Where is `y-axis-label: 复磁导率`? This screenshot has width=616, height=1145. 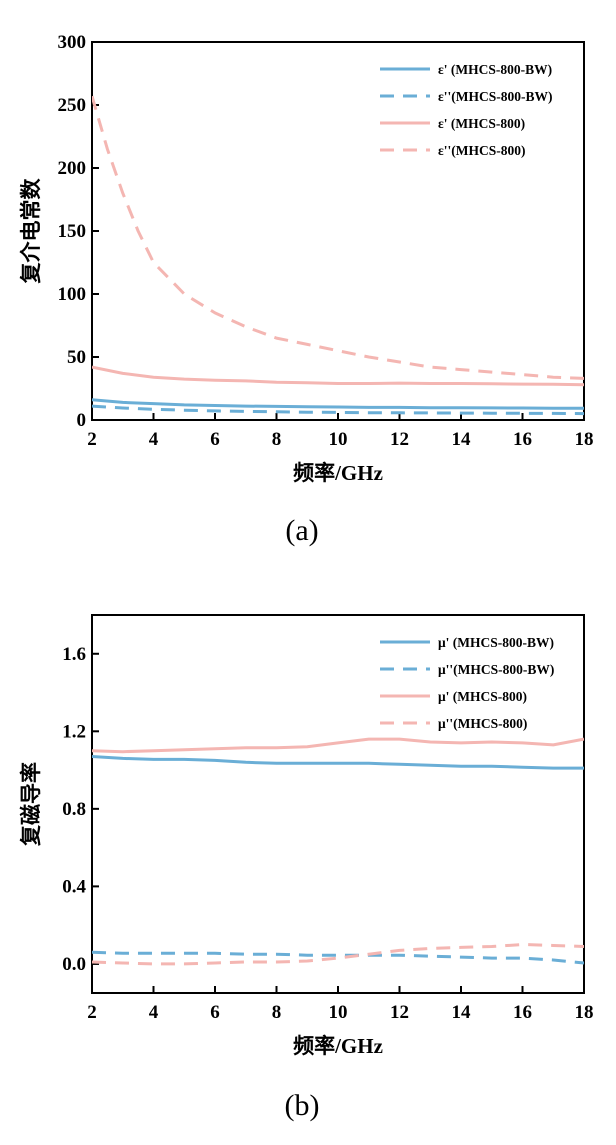 y-axis-label: 复磁导率 is located at coordinates (31, 804).